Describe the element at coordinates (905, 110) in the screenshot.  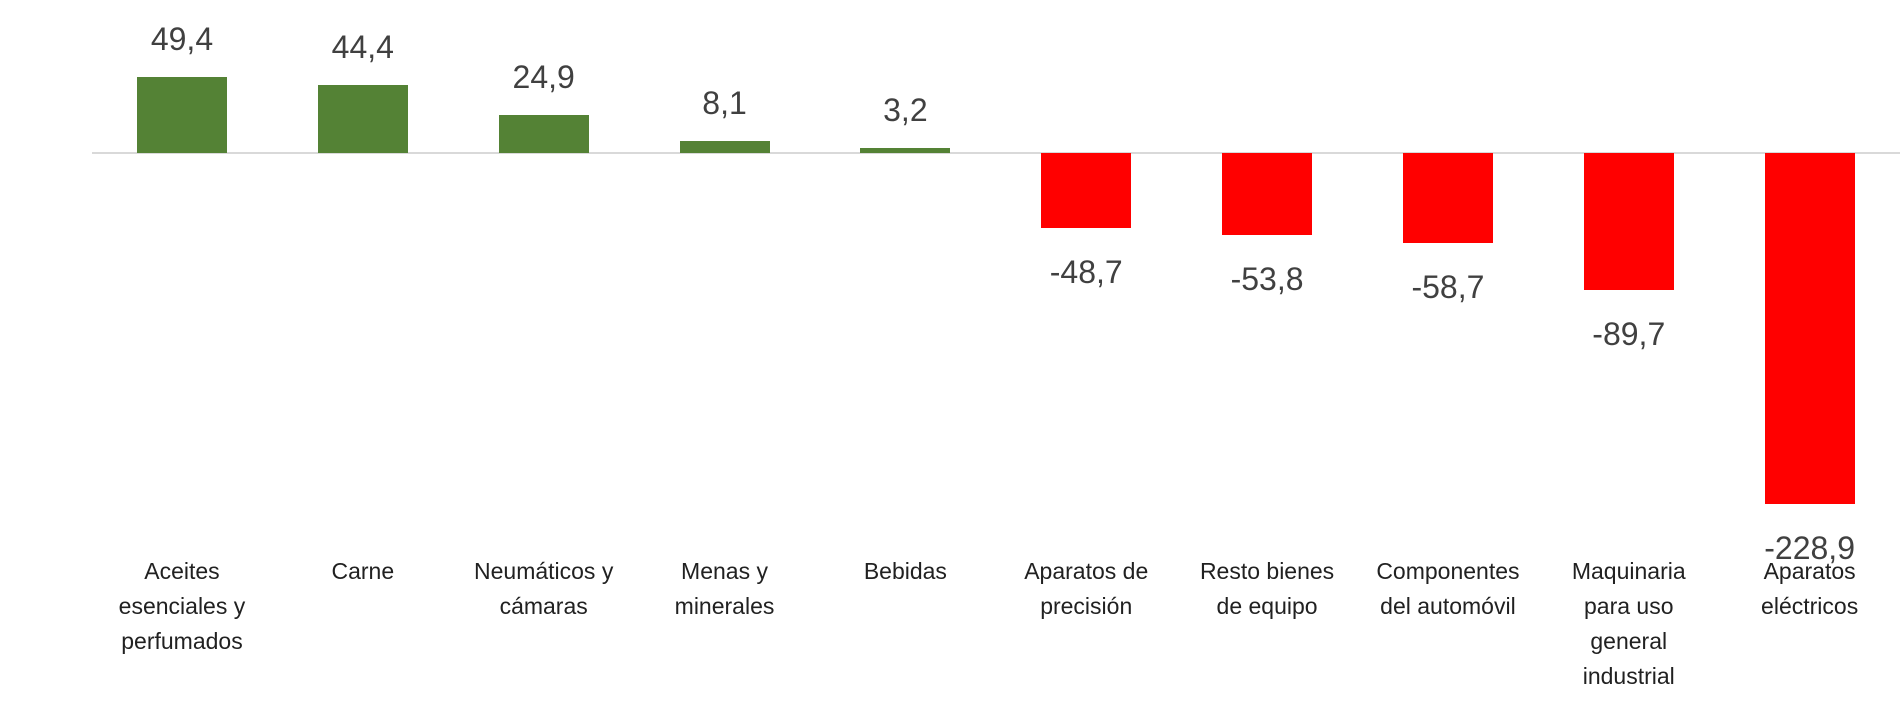
I see `value-label: 3,2` at that location.